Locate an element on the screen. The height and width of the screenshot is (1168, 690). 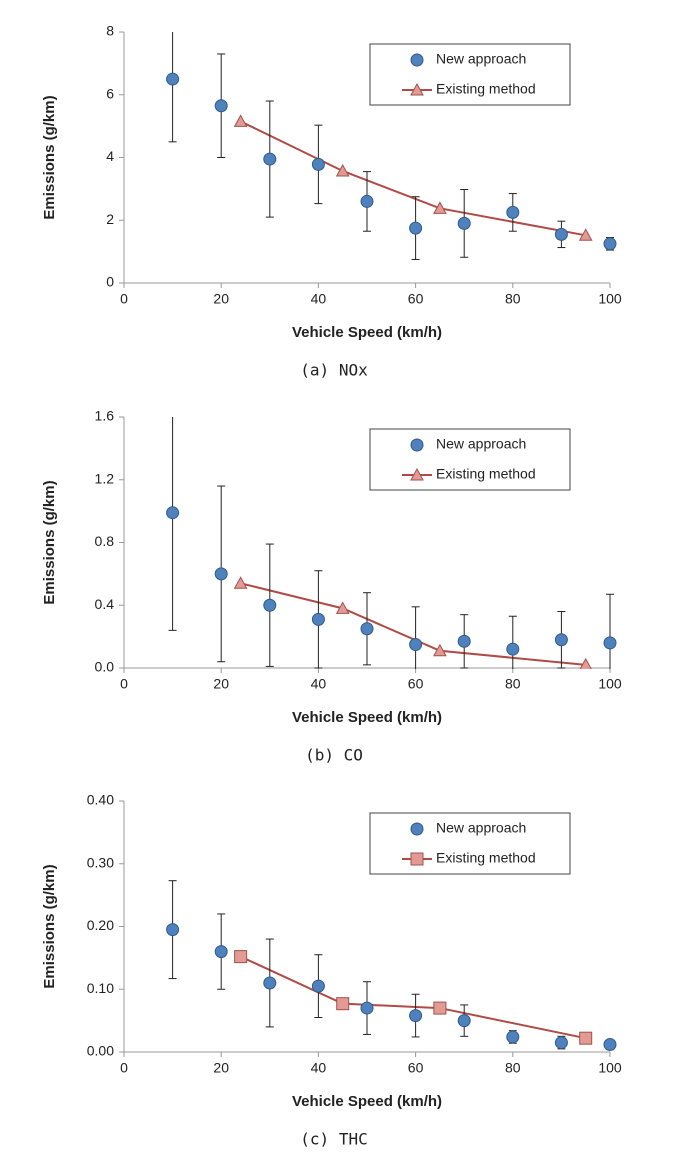
y-tick-label: 0.30 is located at coordinates (100, 862).